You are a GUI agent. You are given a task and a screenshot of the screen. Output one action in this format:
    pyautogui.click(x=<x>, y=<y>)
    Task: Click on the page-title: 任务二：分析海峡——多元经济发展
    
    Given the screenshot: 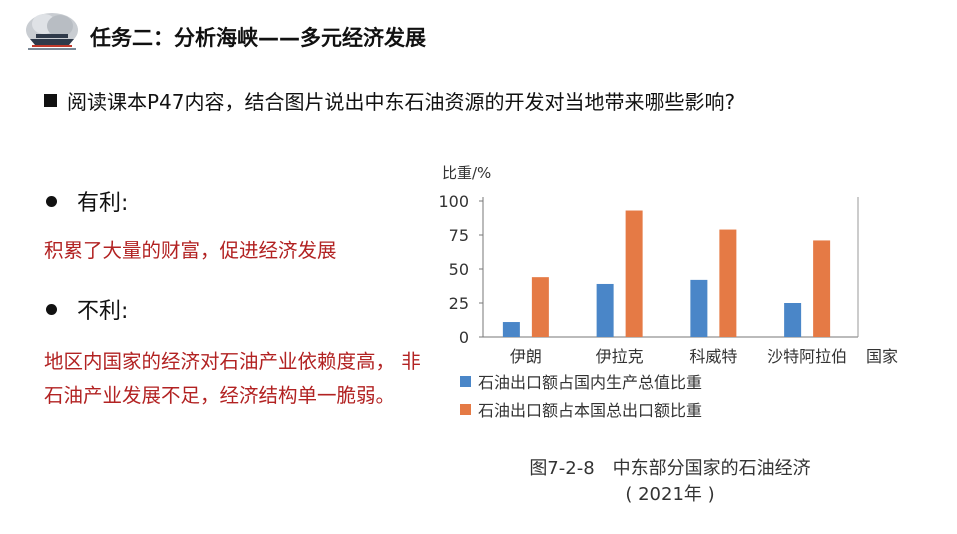 What is the action you would take?
    pyautogui.click(x=258, y=38)
    